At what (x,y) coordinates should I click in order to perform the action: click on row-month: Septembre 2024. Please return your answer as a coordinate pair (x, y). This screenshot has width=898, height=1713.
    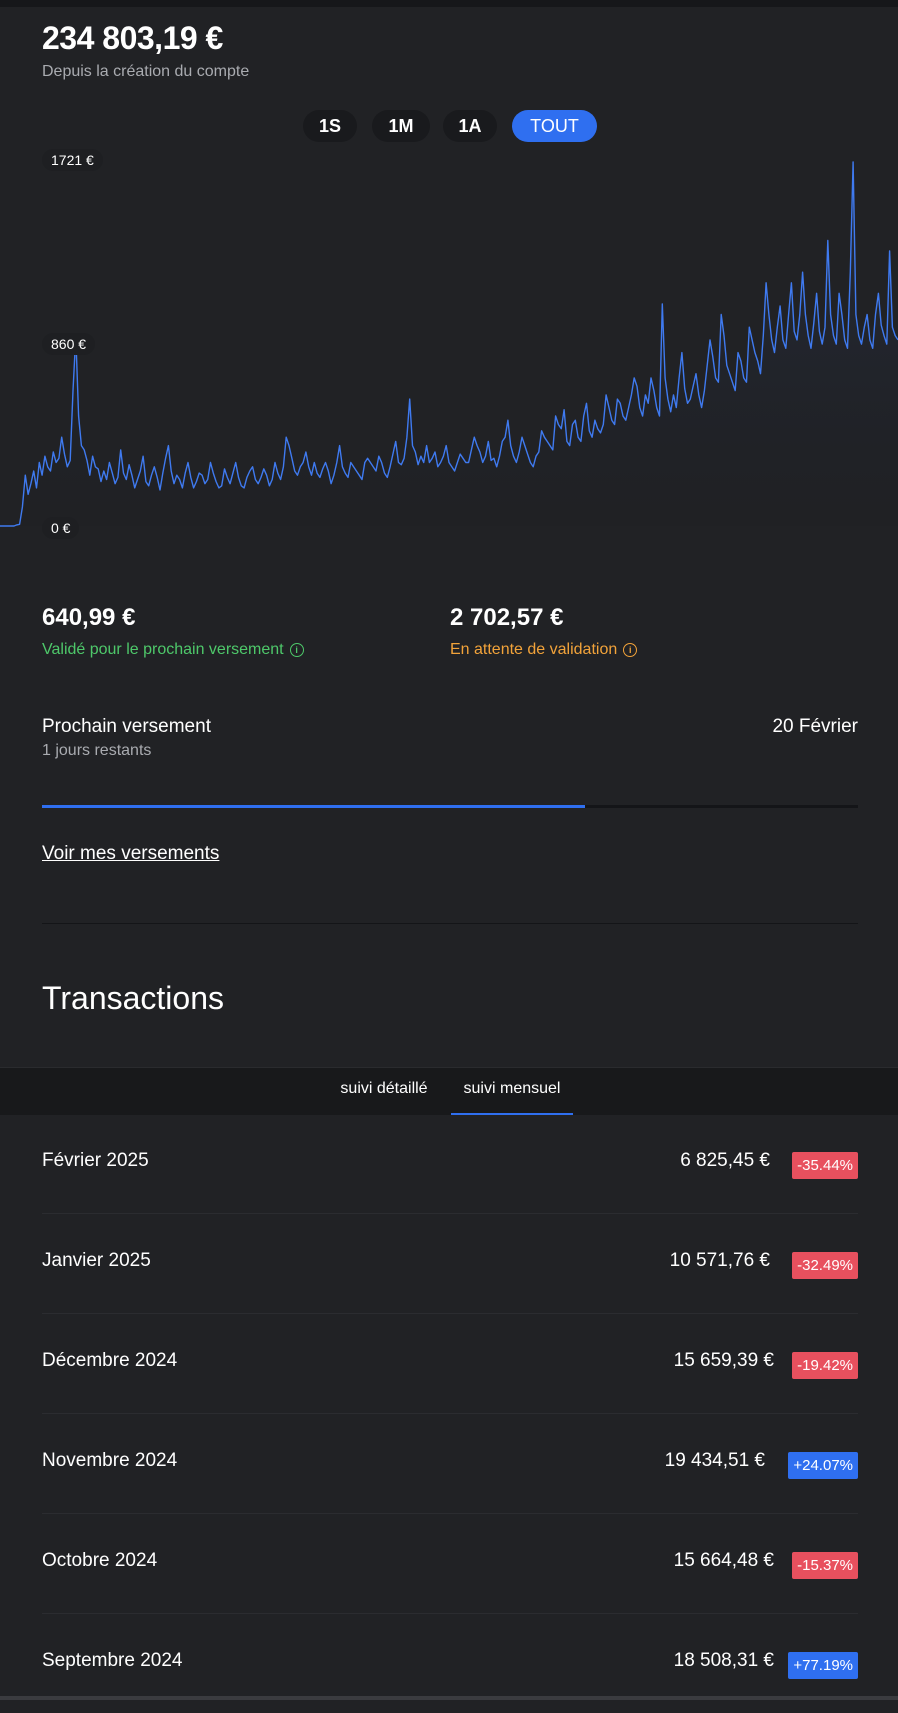
    Looking at the image, I should click on (112, 1660).